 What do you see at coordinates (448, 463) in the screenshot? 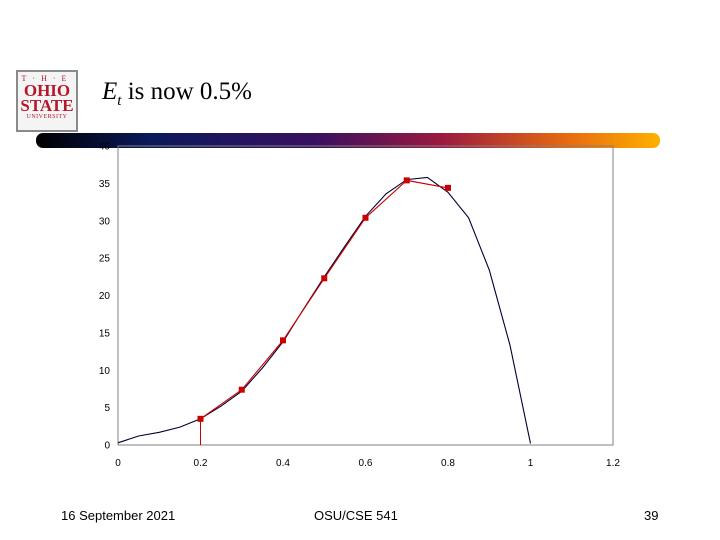
I see `x-tick-label: 0.8` at bounding box center [448, 463].